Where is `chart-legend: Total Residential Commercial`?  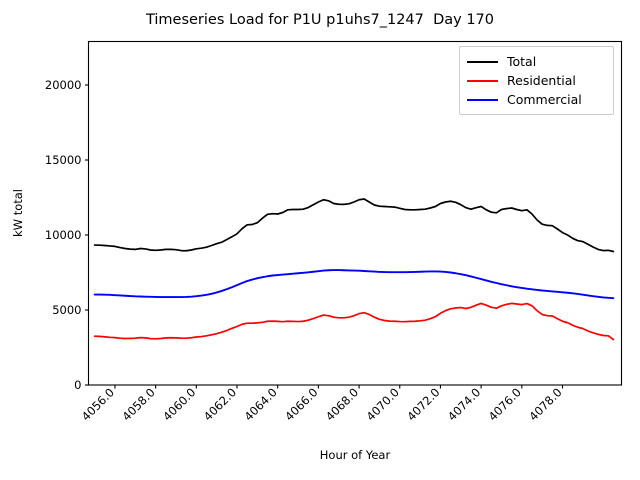
chart-legend: Total Residential Commercial is located at coordinates (536, 80).